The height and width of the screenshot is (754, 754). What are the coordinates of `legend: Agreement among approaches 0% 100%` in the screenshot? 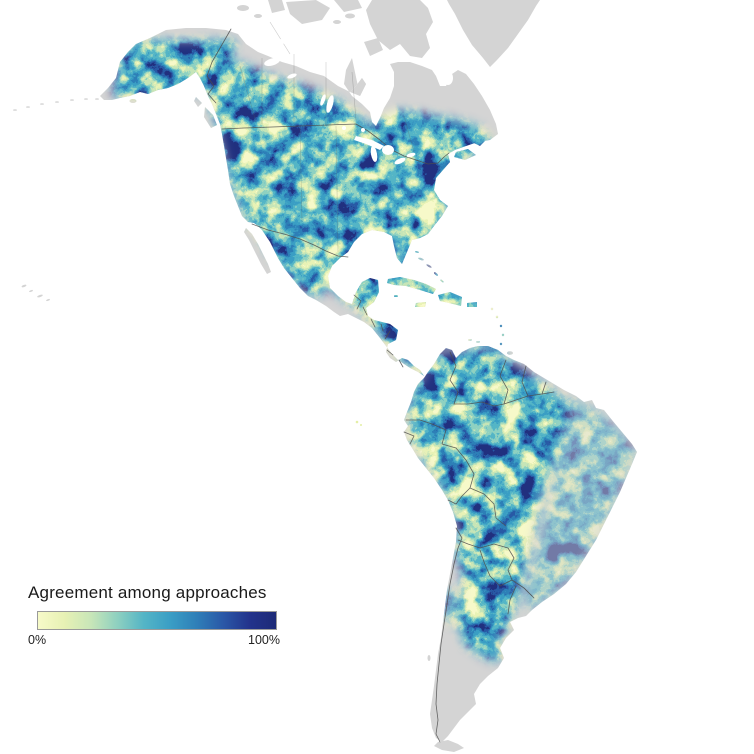 It's located at (154, 615).